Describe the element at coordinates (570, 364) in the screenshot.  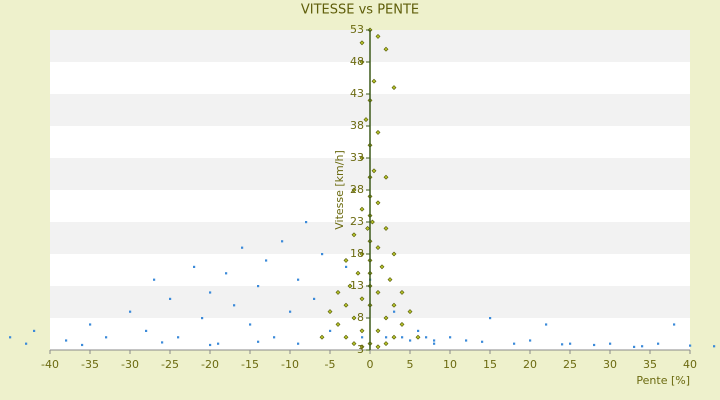
I see `x-tick-label: 25` at that location.